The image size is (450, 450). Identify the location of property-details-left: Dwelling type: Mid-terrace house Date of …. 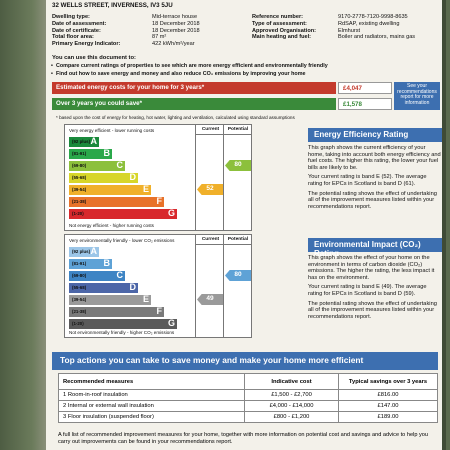
(126, 31).